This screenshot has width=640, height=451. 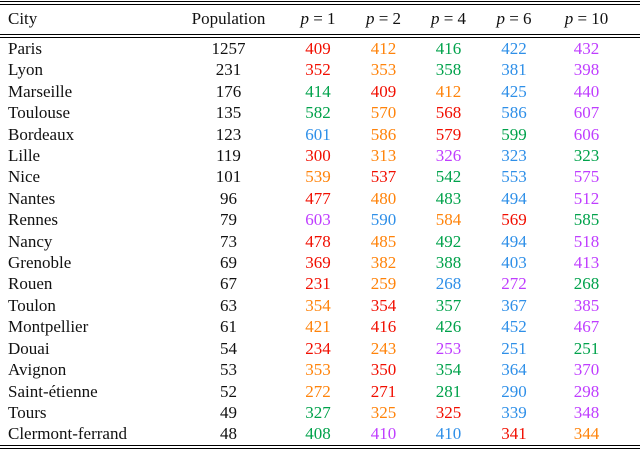 What do you see at coordinates (383, 156) in the screenshot?
I see `value-cell: 313` at bounding box center [383, 156].